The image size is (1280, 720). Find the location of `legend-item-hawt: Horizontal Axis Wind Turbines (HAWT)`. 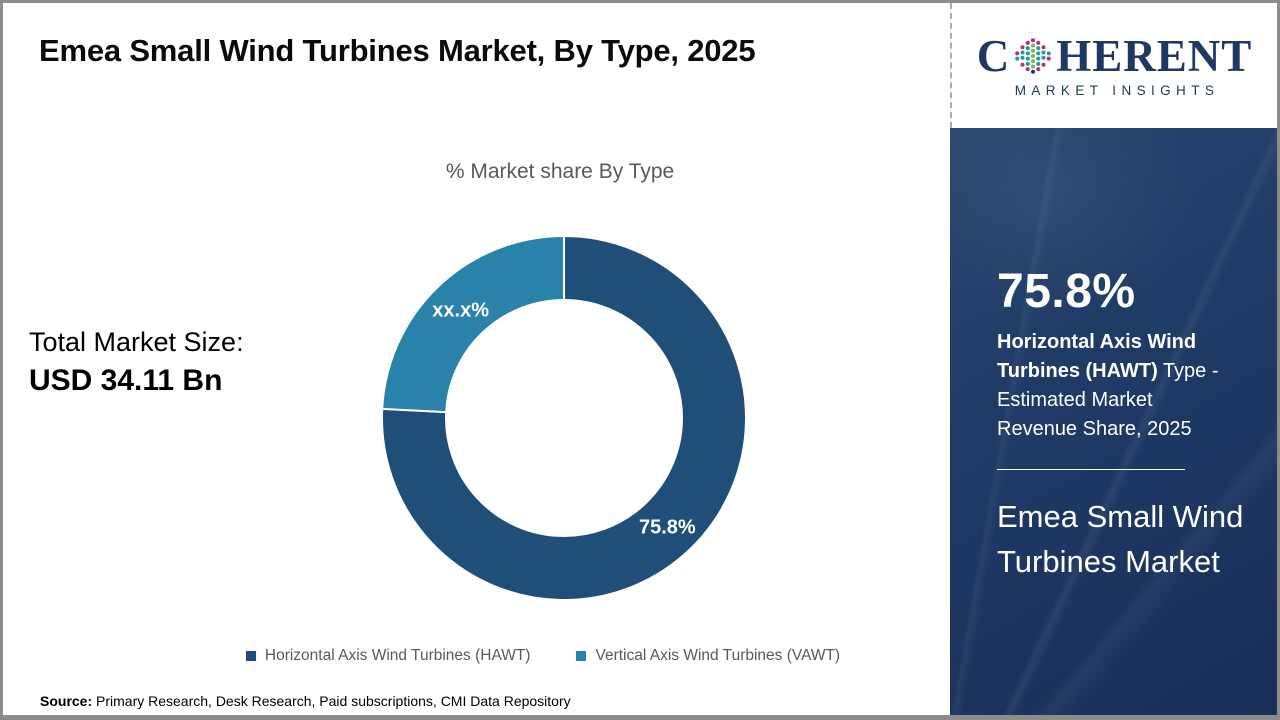

legend-item-hawt: Horizontal Axis Wind Turbines (HAWT) is located at coordinates (388, 656).